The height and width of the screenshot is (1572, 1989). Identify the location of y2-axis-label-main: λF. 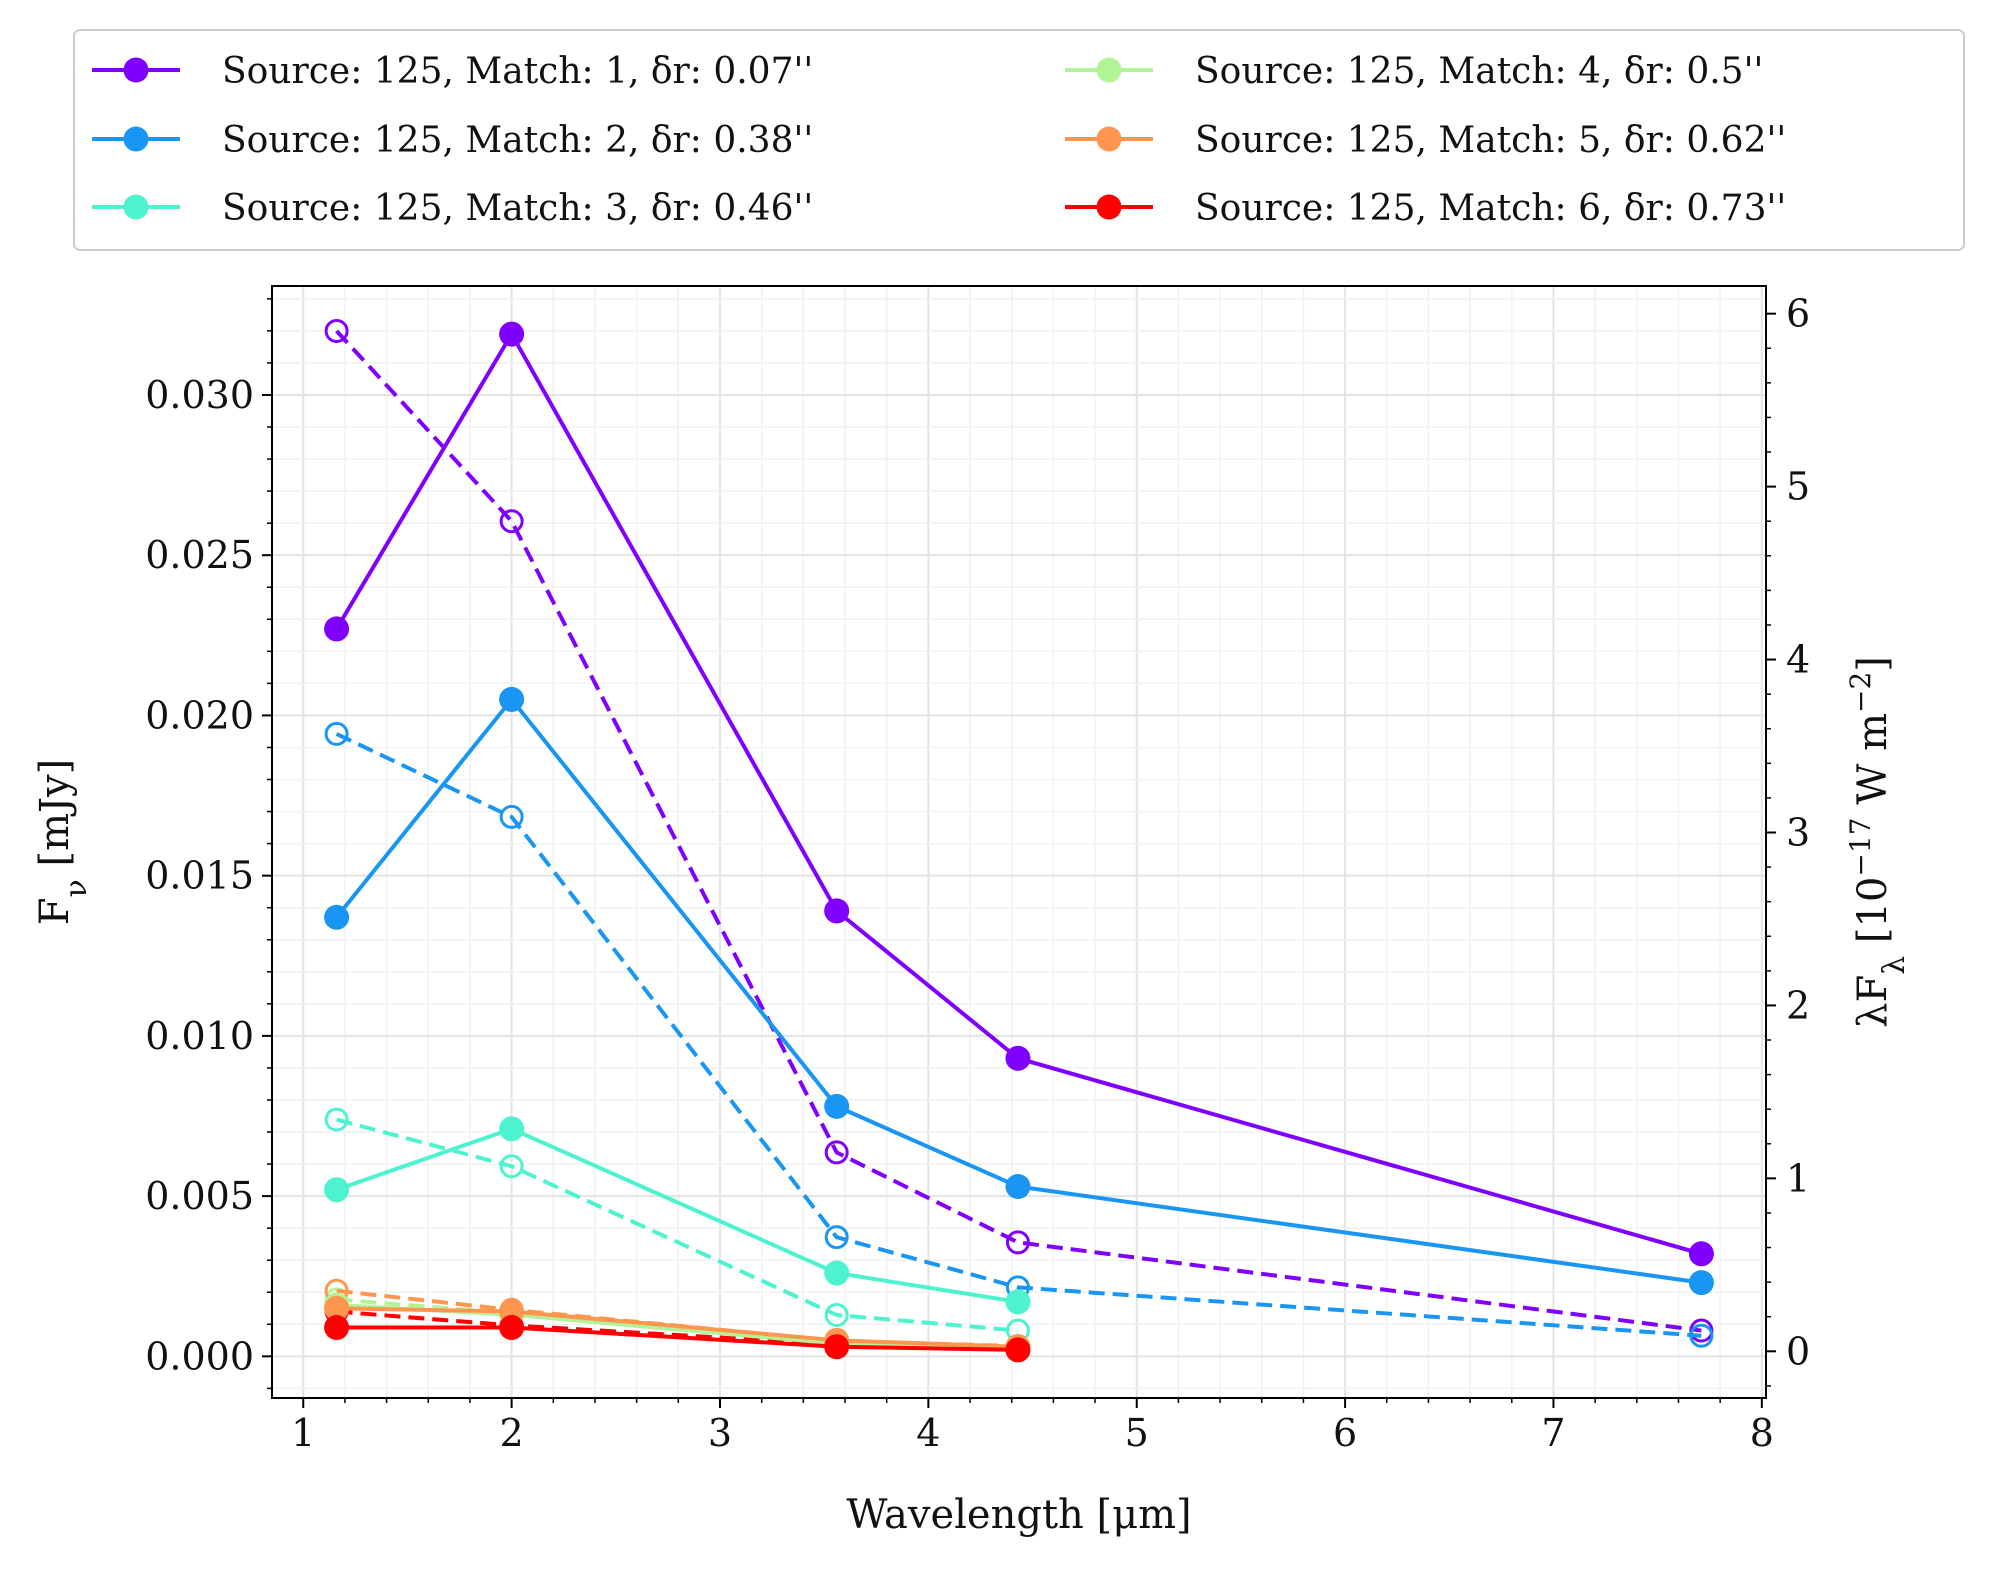
(1873, 1001).